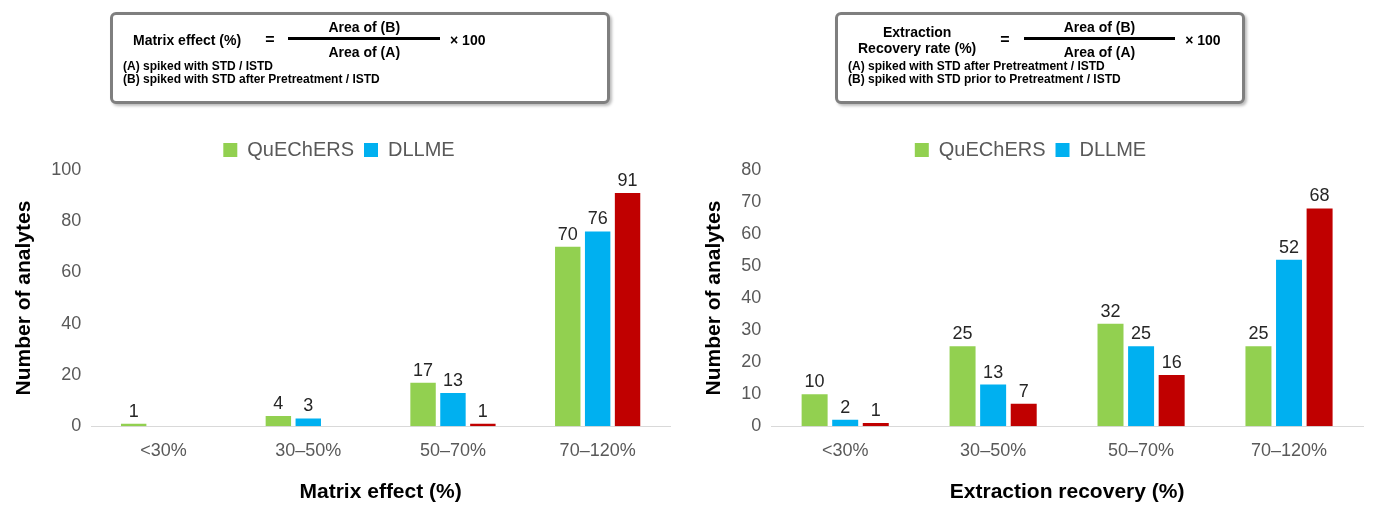 This screenshot has width=1383, height=509. Describe the element at coordinates (380, 491) in the screenshot. I see `x-axis-title: Matrix effect (%)` at that location.